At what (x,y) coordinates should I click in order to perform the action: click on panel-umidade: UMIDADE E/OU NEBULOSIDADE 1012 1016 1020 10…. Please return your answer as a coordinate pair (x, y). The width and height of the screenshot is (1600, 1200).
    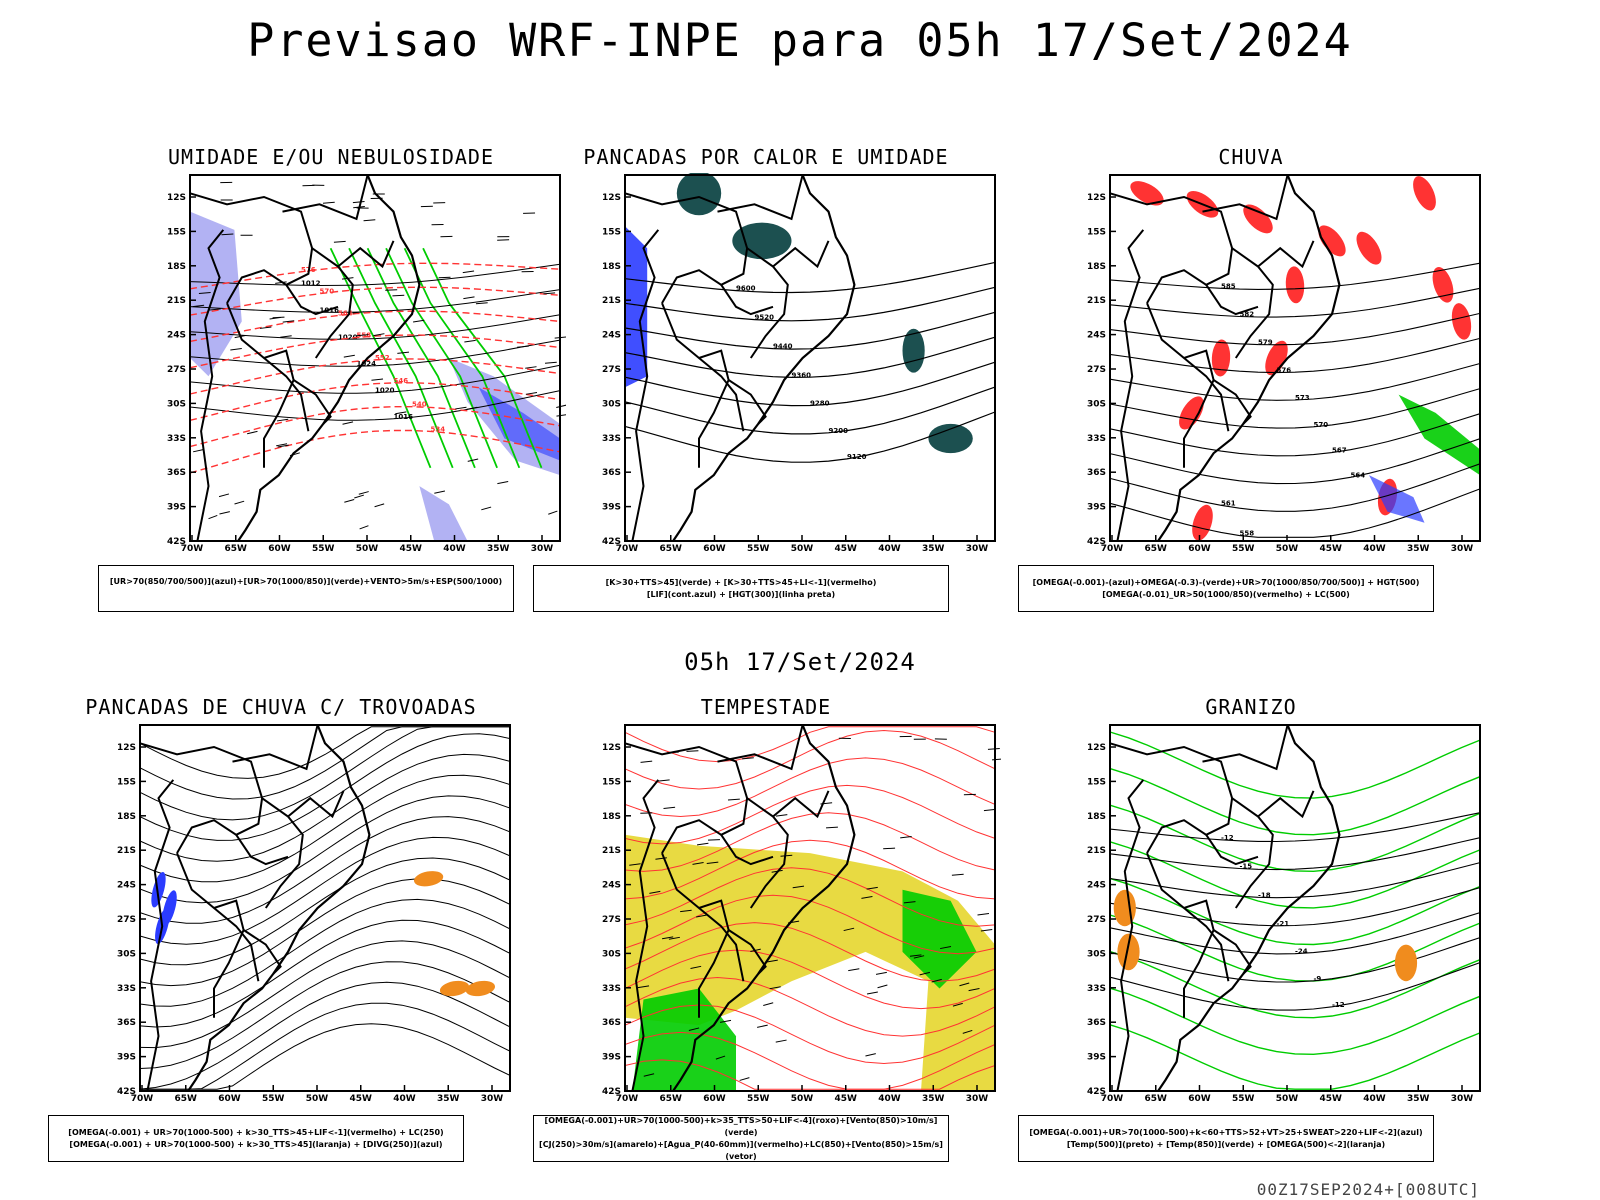
    Looking at the image, I should click on (331, 385).